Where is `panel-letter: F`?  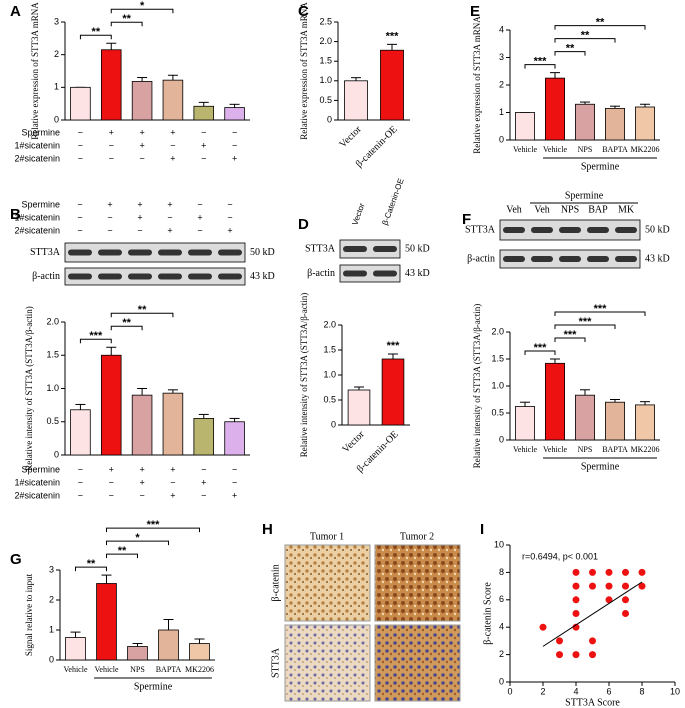 panel-letter: F is located at coordinates (466, 219).